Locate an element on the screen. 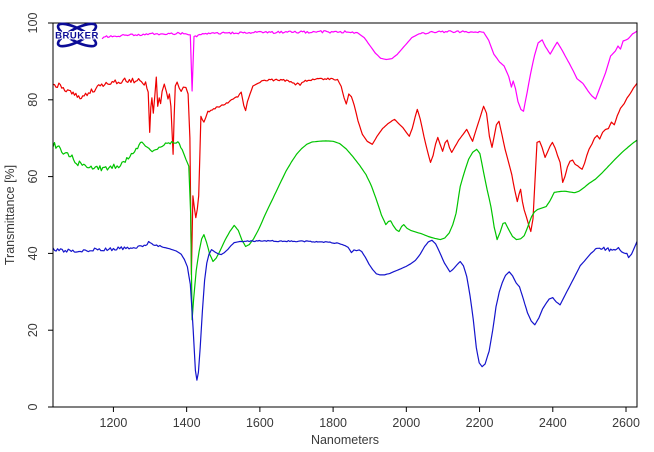 This screenshot has width=654, height=452. x-tick-label: 1400 is located at coordinates (187, 423).